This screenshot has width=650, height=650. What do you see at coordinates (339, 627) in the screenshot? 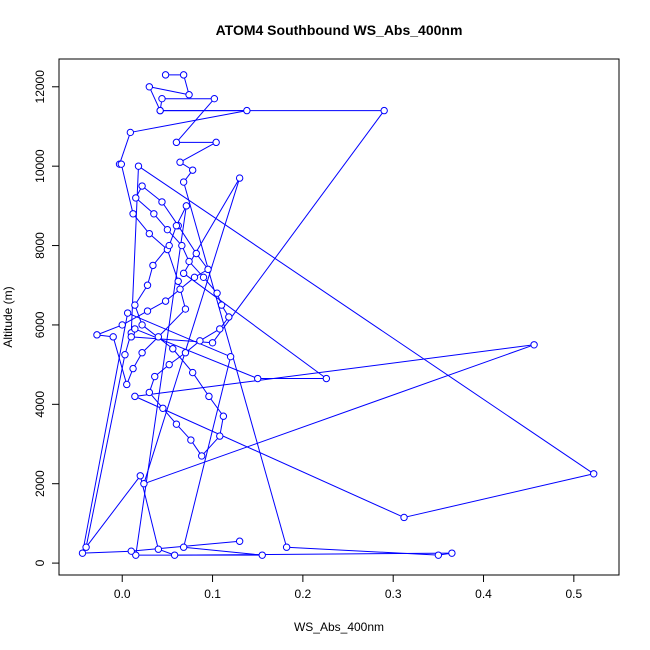
I see `x-axis-label: WS_Abs_400nm` at bounding box center [339, 627].